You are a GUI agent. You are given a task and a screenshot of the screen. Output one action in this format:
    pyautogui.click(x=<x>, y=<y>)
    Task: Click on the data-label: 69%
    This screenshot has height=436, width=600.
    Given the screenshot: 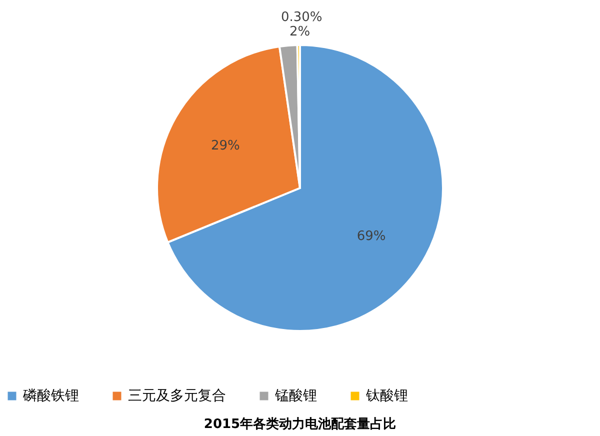 What is the action you would take?
    pyautogui.click(x=371, y=236)
    